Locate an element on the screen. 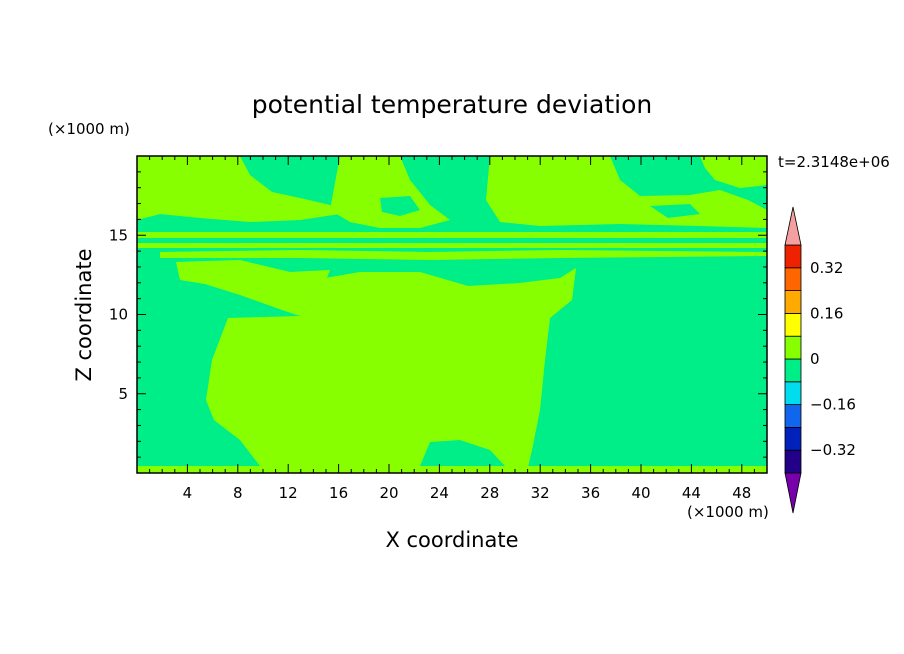 This screenshot has height=654, width=904. colorbar-tick-label: −0.16 is located at coordinates (833, 405).